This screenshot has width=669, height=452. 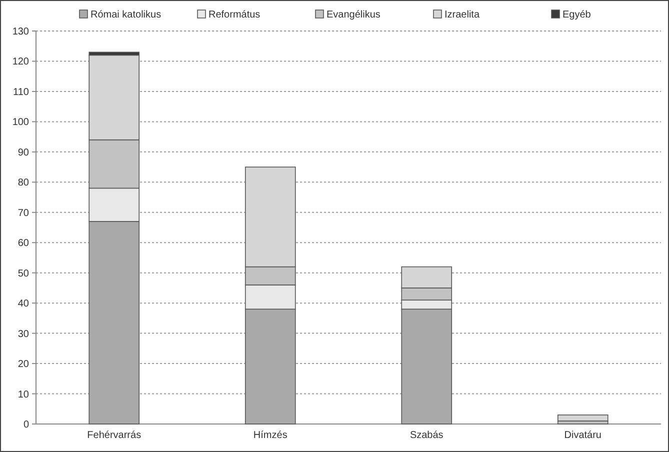 I want to click on x-tick-label: Hímzés, so click(x=270, y=435).